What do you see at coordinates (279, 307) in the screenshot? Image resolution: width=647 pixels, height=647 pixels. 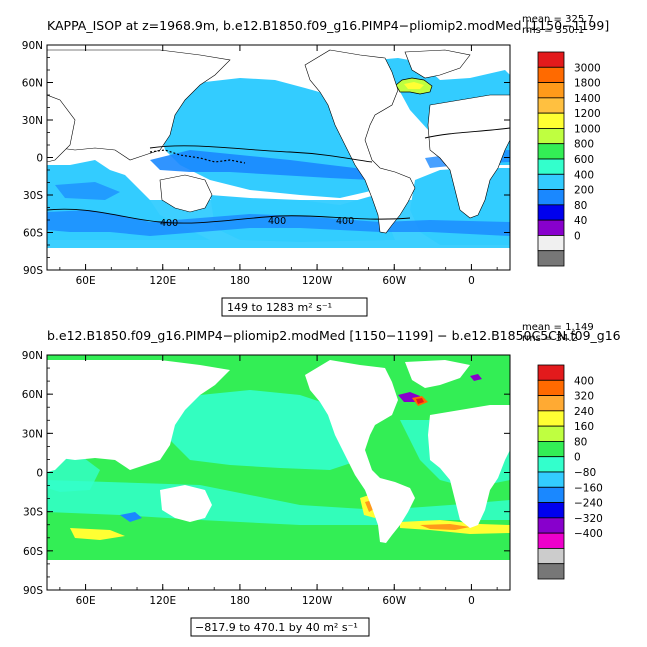 I see `panel-1-range-label: 149 to 1283 m² s⁻¹` at bounding box center [279, 307].